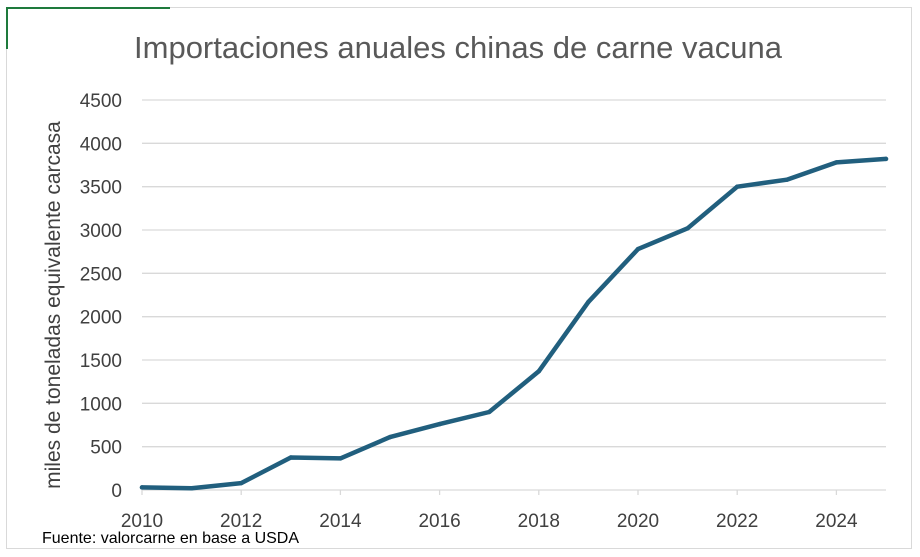 The height and width of the screenshot is (557, 920). I want to click on selection-accent-vertical, so click(7, 28).